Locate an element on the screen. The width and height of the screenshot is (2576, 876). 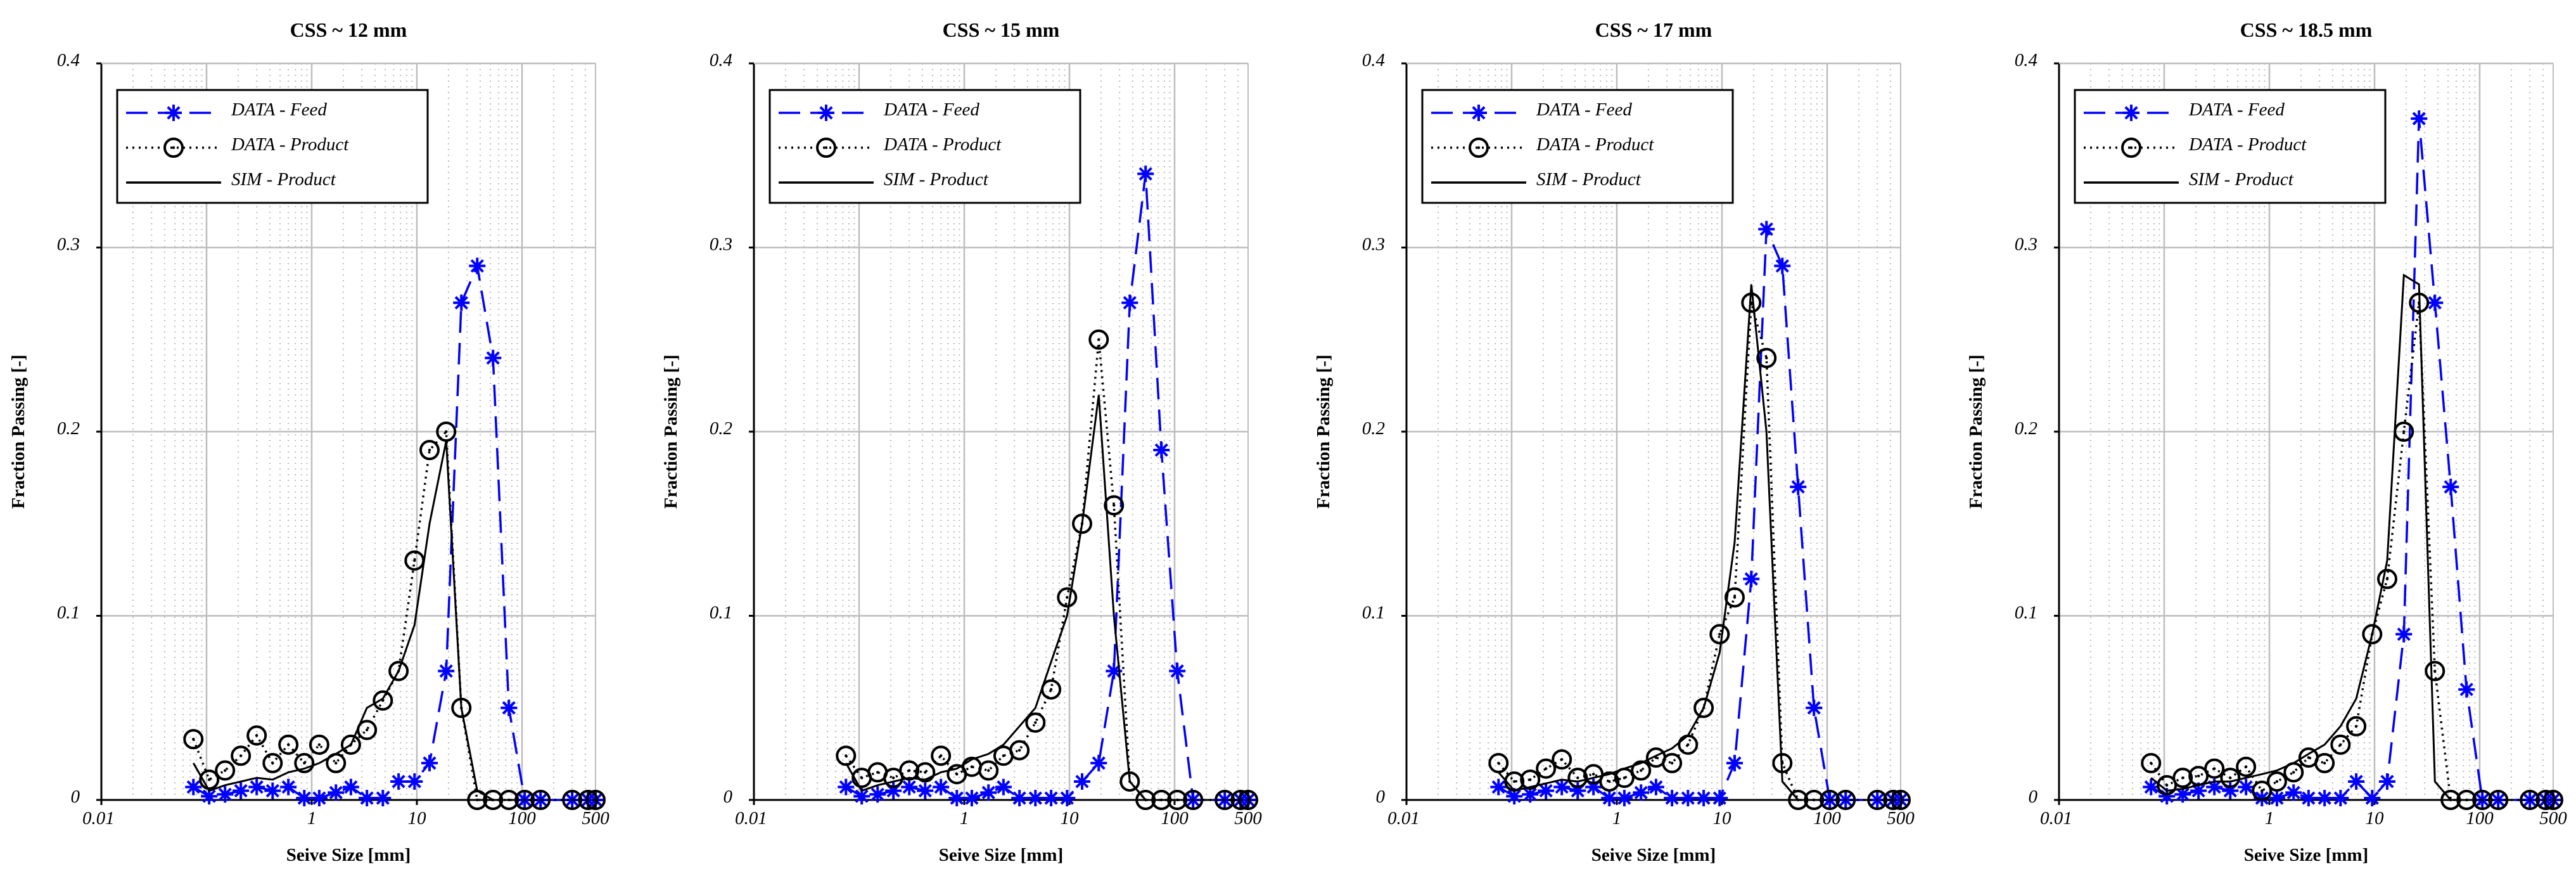
x-tick-label: 1 is located at coordinates (965, 818).